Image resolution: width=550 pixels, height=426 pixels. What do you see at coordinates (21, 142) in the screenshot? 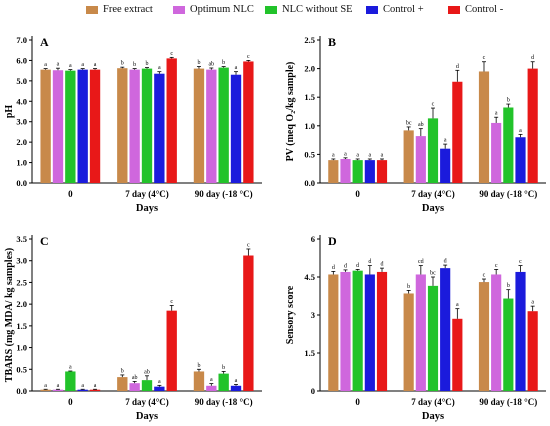
I see `panel-a-y-tick-label: 2.0` at bounding box center [21, 142].